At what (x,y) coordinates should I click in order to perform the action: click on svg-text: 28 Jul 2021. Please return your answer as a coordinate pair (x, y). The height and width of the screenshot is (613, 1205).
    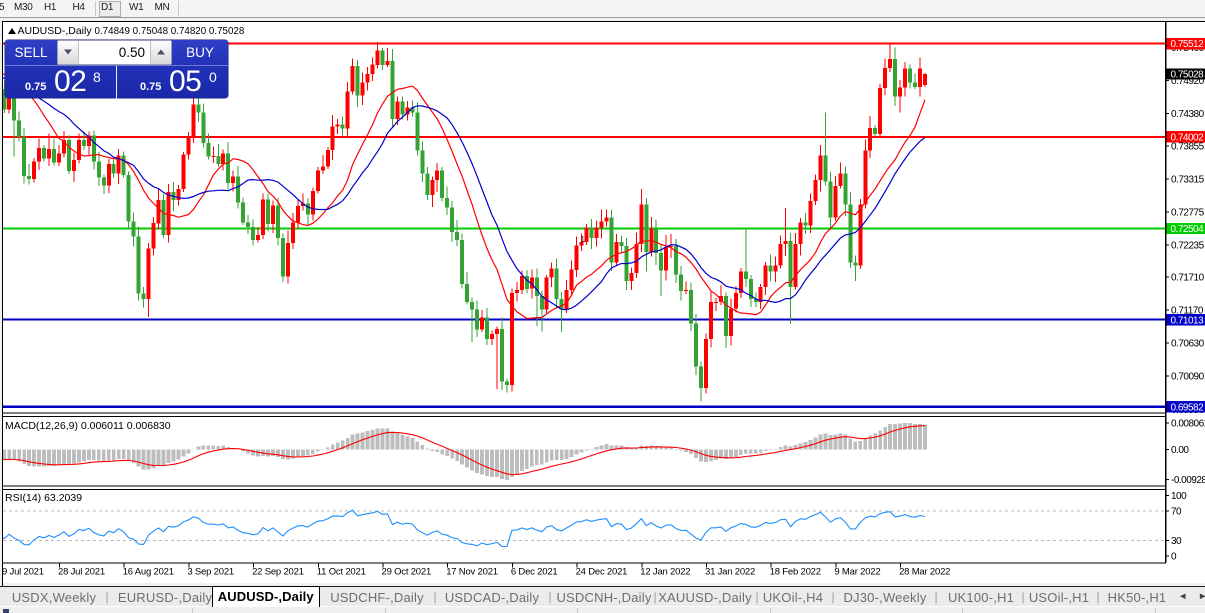
    Looking at the image, I should click on (81, 572).